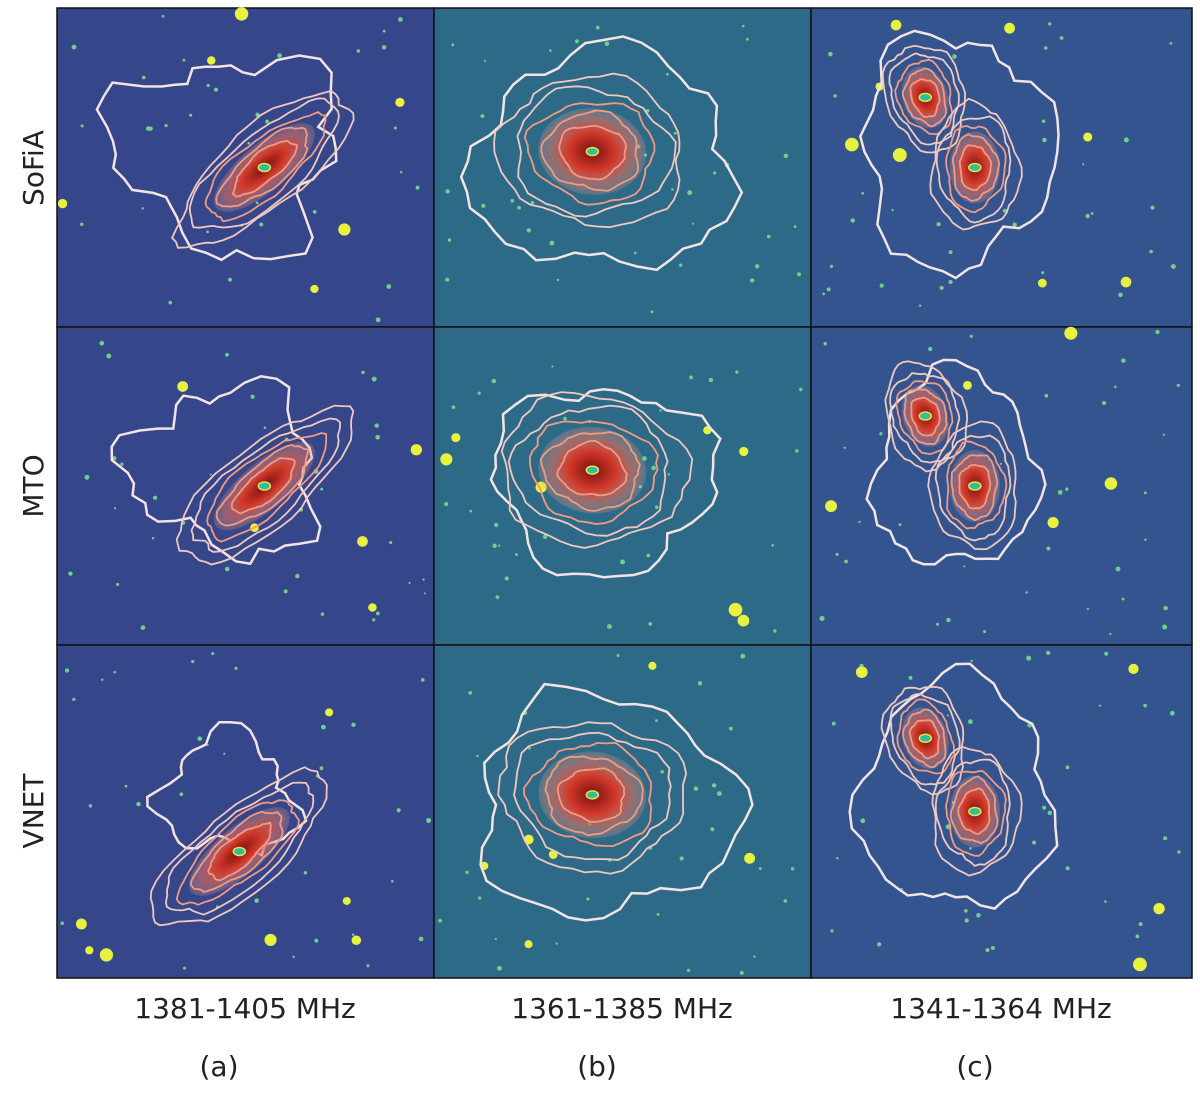  I want to click on column-label: 1361-1385 MHz, so click(621, 1008).